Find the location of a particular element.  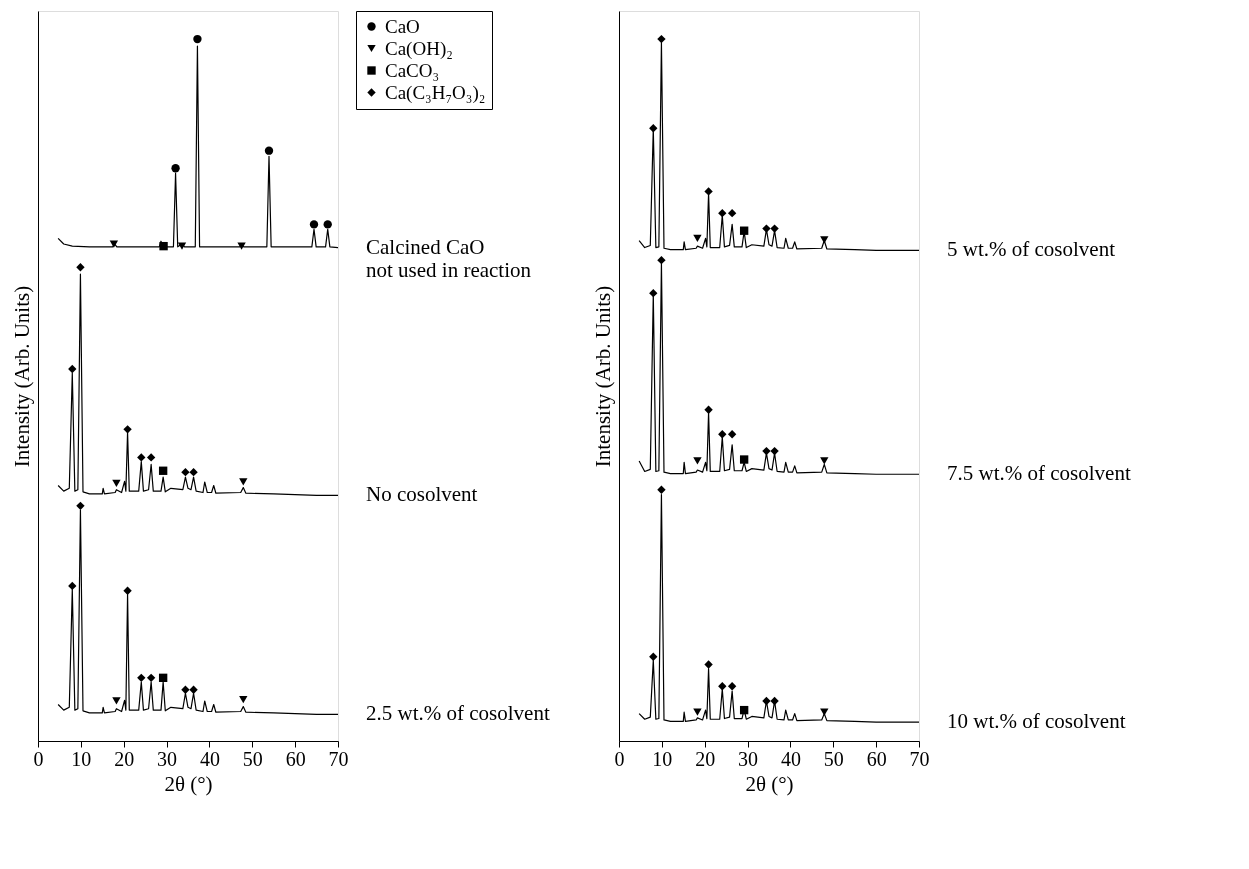

series-label: 2.5 wt.% of cosolvent is located at coordinates (458, 713).